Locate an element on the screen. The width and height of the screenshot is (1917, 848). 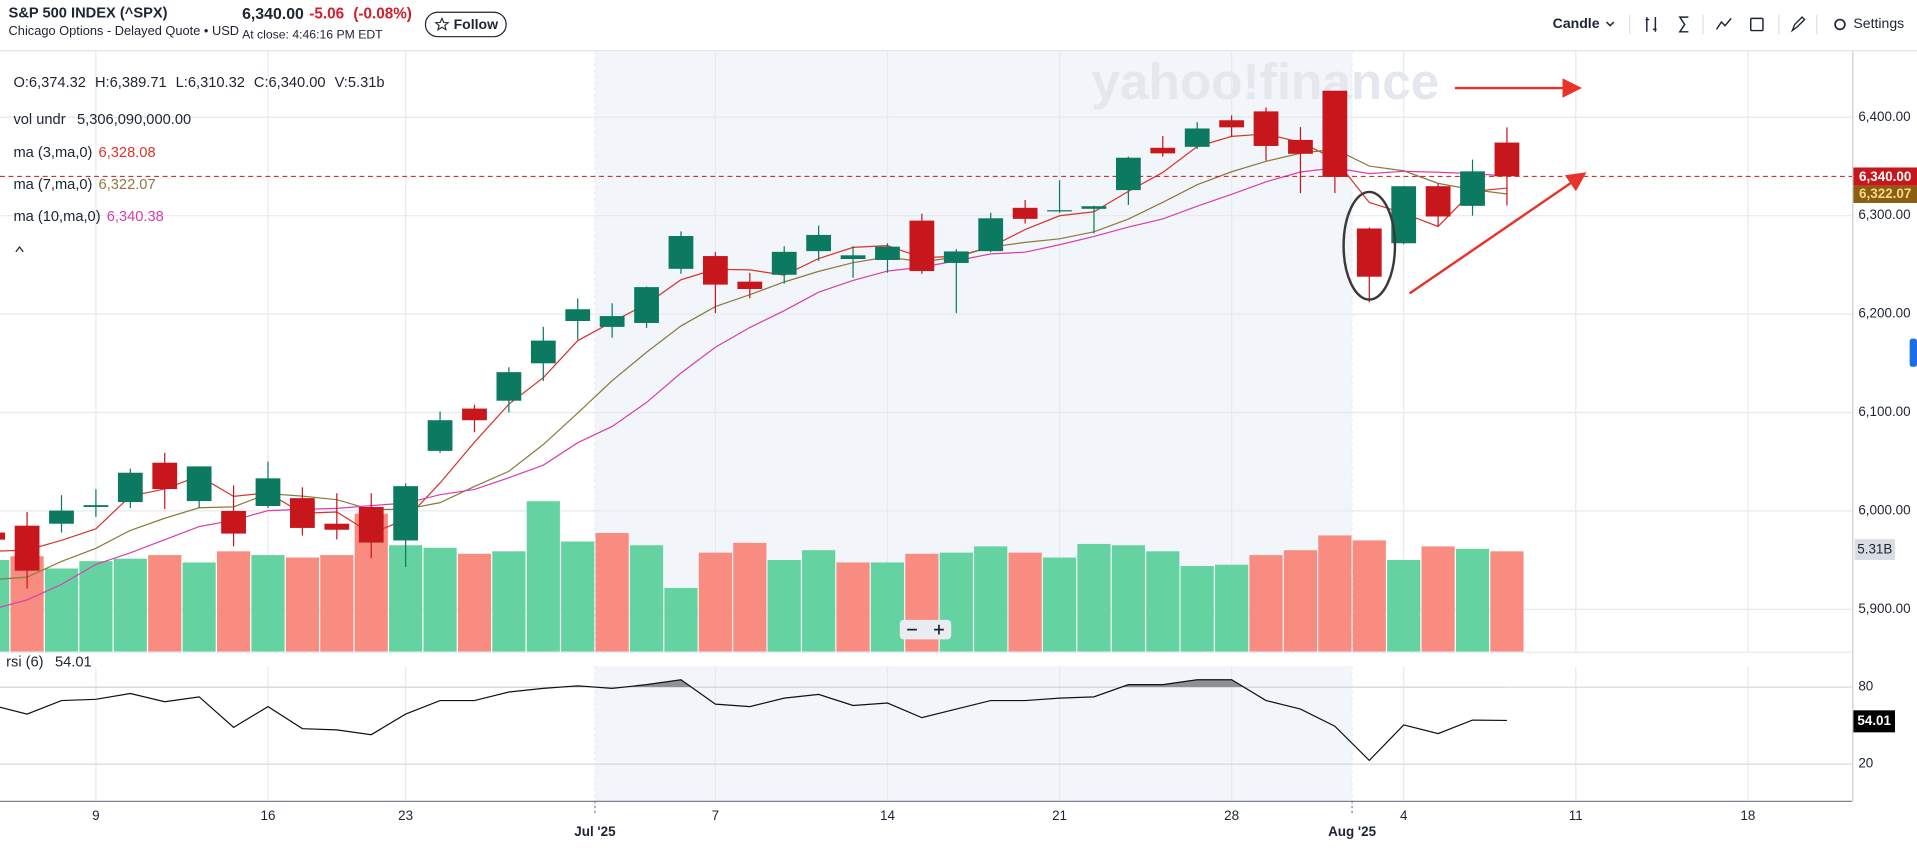
trend-icon is located at coordinates (1723, 23).